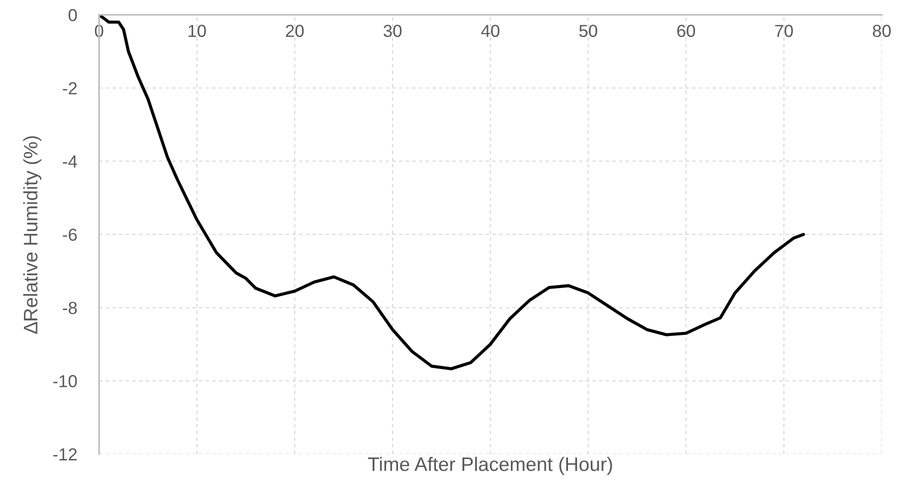 This screenshot has width=909, height=493. I want to click on x-tick-label: 10, so click(197, 31).